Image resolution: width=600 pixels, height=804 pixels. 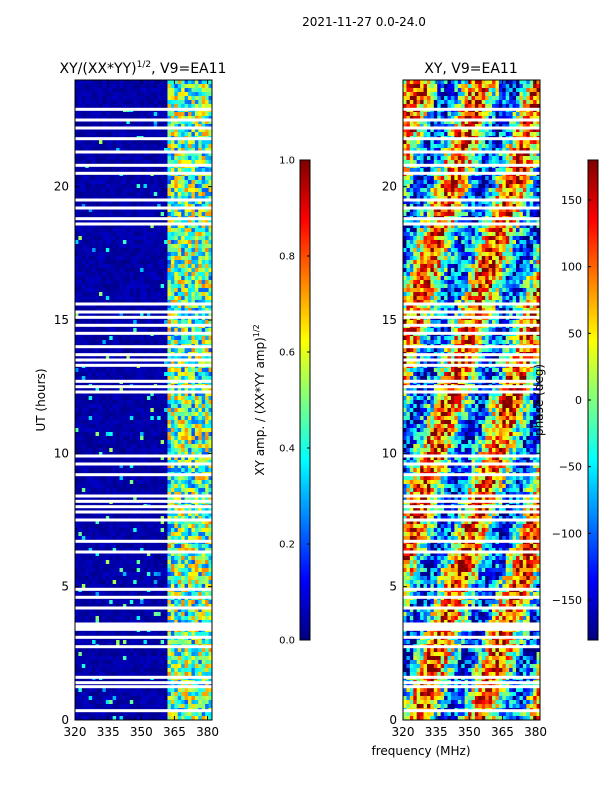 I want to click on amplitude-title: XY/(XX*YY)1/2, V9=EA11, so click(x=143, y=68).